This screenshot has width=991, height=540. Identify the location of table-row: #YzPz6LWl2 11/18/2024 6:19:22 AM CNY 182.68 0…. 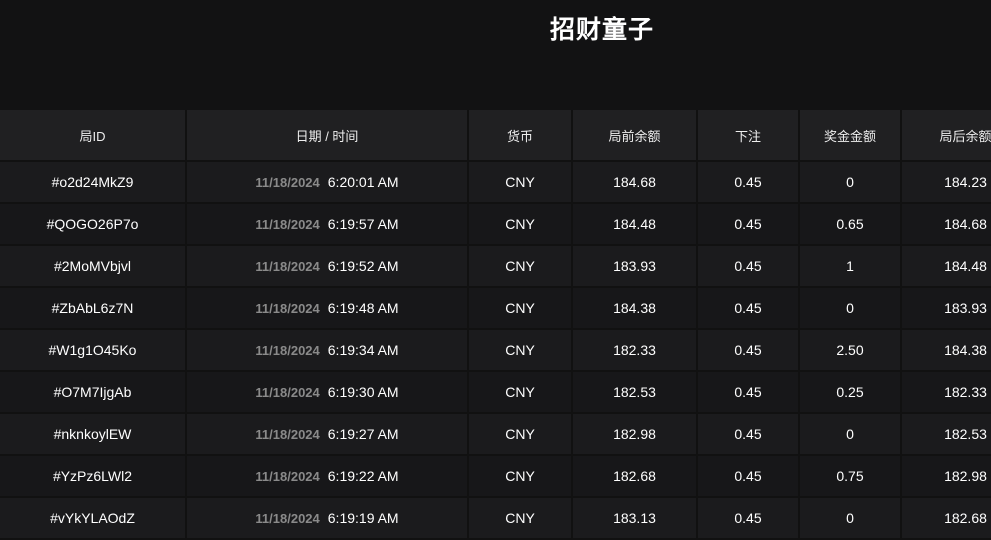
(495, 476).